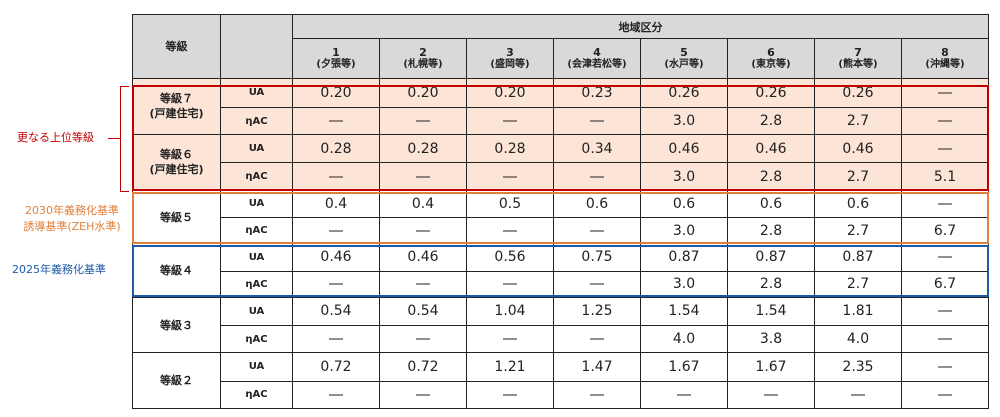 The height and width of the screenshot is (417, 1000). I want to click on zone-number: 4, so click(597, 52).